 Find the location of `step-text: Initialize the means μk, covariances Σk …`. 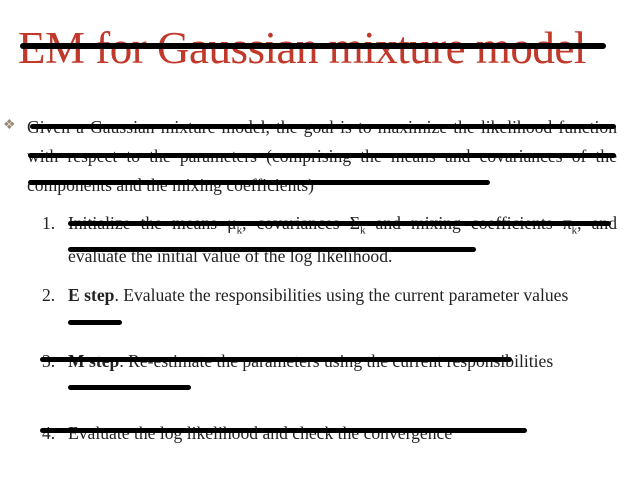

step-text: Initialize the means μk, covariances Σk … is located at coordinates (329, 240).